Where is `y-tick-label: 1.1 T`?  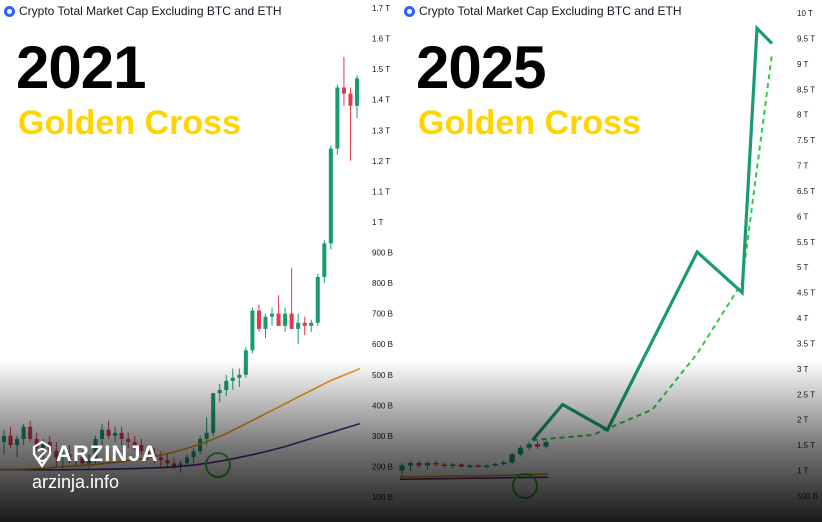
y-tick-label: 1.1 T is located at coordinates (381, 191).